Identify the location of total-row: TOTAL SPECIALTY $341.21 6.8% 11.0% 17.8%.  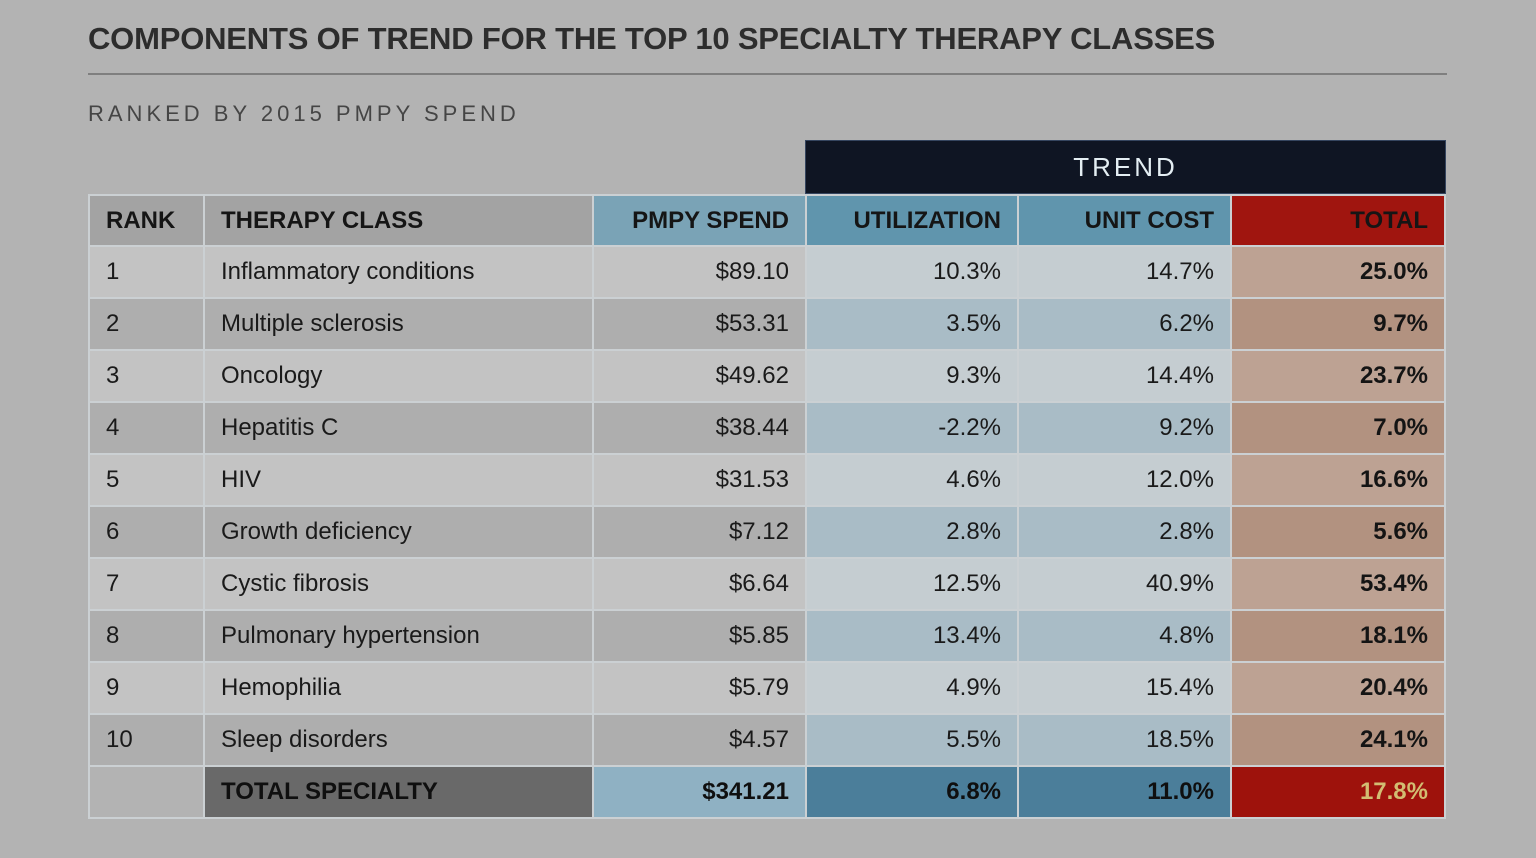
(767, 792).